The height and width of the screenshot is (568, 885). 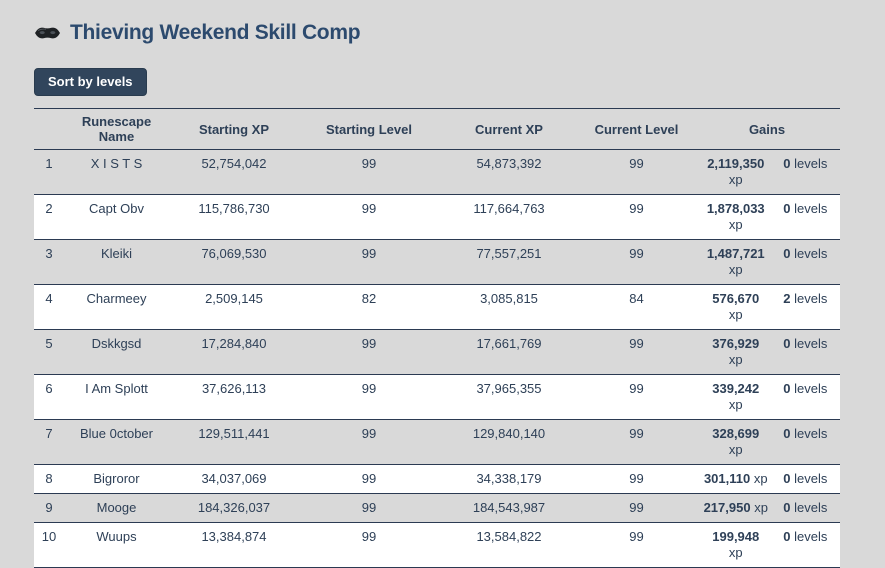 I want to click on name-cell: Dskkgsd, so click(x=116, y=352).